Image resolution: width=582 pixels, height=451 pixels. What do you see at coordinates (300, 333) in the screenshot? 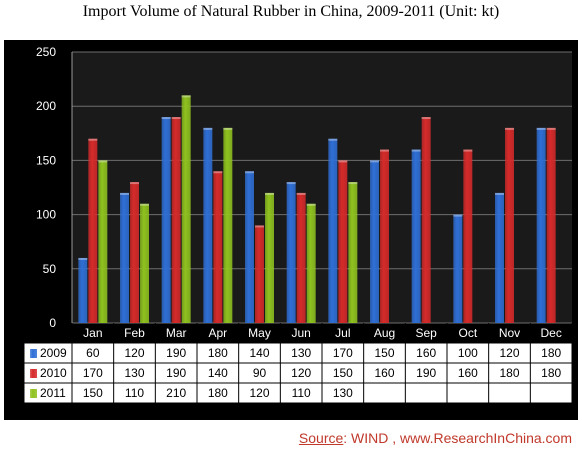
I see `x-category-label: Jun` at bounding box center [300, 333].